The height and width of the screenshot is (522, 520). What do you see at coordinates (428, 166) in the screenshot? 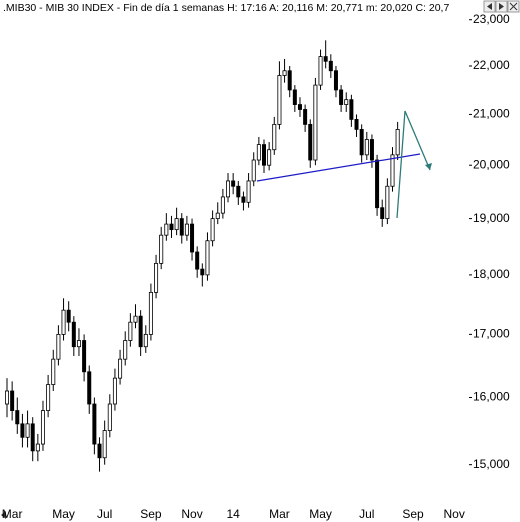
I see `arrow-head` at bounding box center [428, 166].